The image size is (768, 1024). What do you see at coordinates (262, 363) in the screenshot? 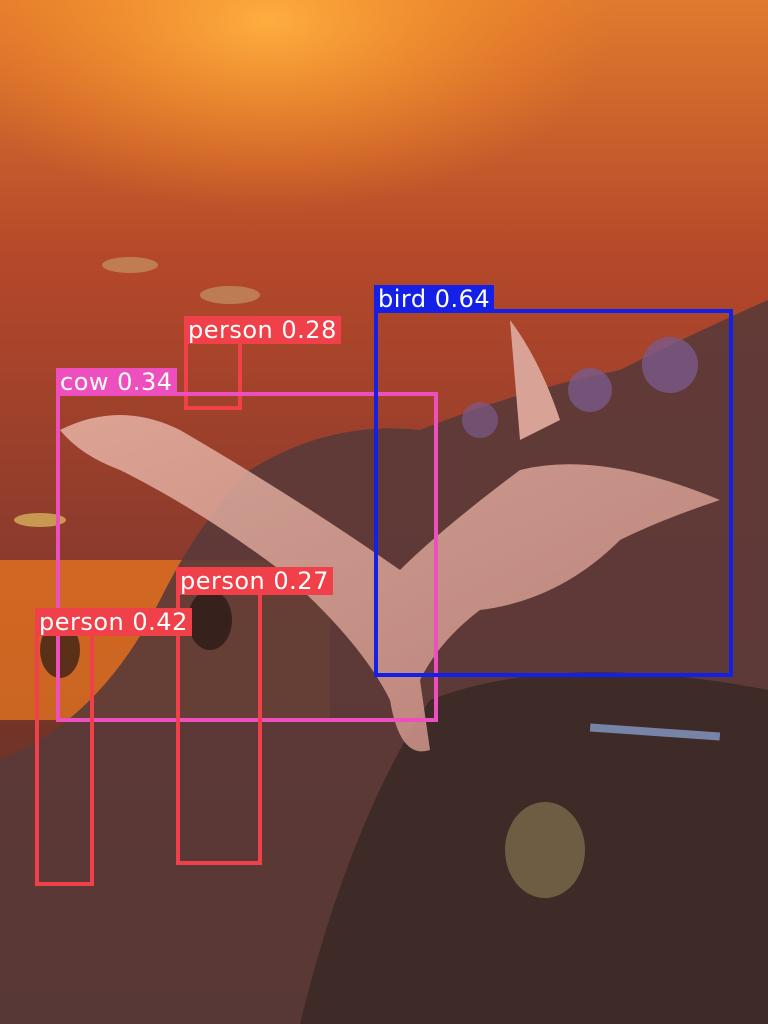
I see `detection-box-person-1: person 0.28` at bounding box center [262, 363].